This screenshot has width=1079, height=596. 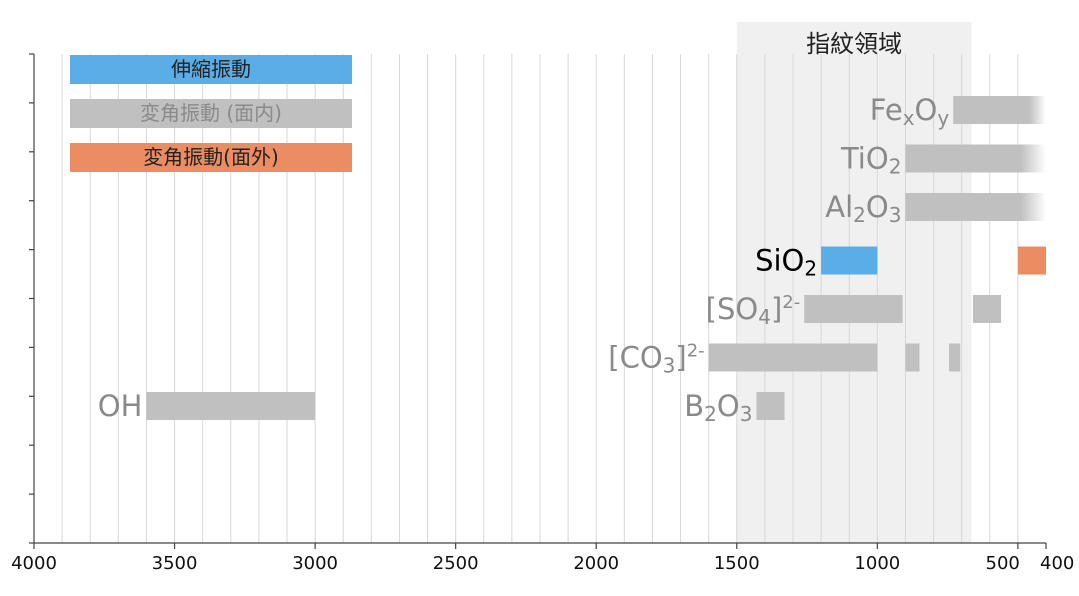 I want to click on legend-swatch-bend_in, so click(x=211, y=113).